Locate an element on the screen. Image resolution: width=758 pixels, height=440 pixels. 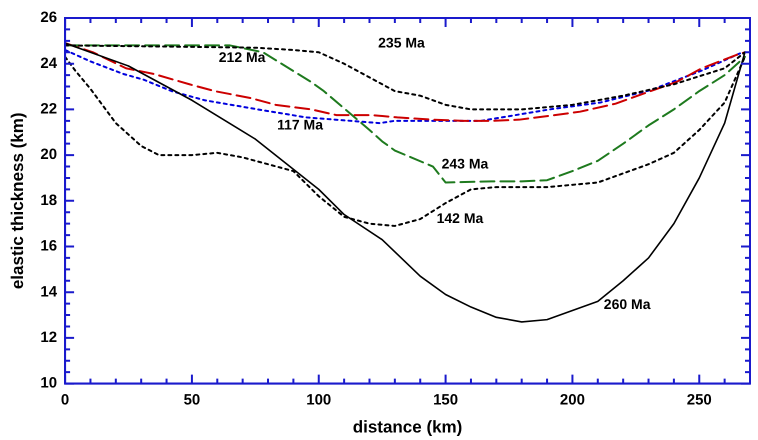
x-tick-label: 100 is located at coordinates (319, 400).